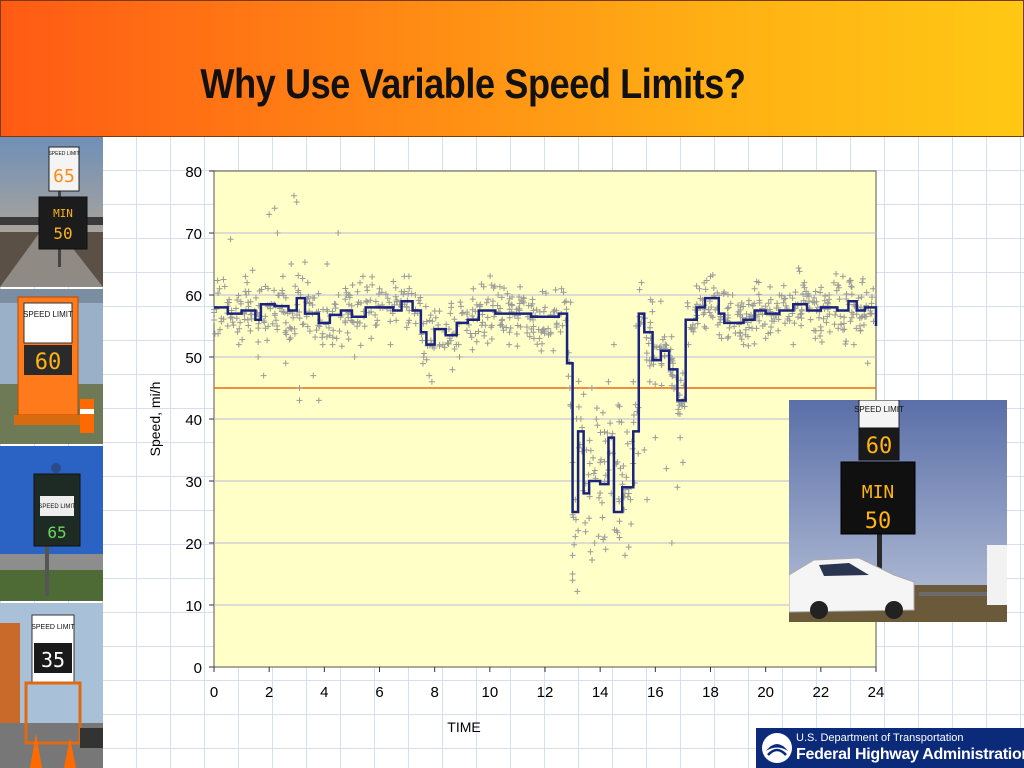  Describe the element at coordinates (193, 420) in the screenshot. I see `y-tick-label: 40` at that location.